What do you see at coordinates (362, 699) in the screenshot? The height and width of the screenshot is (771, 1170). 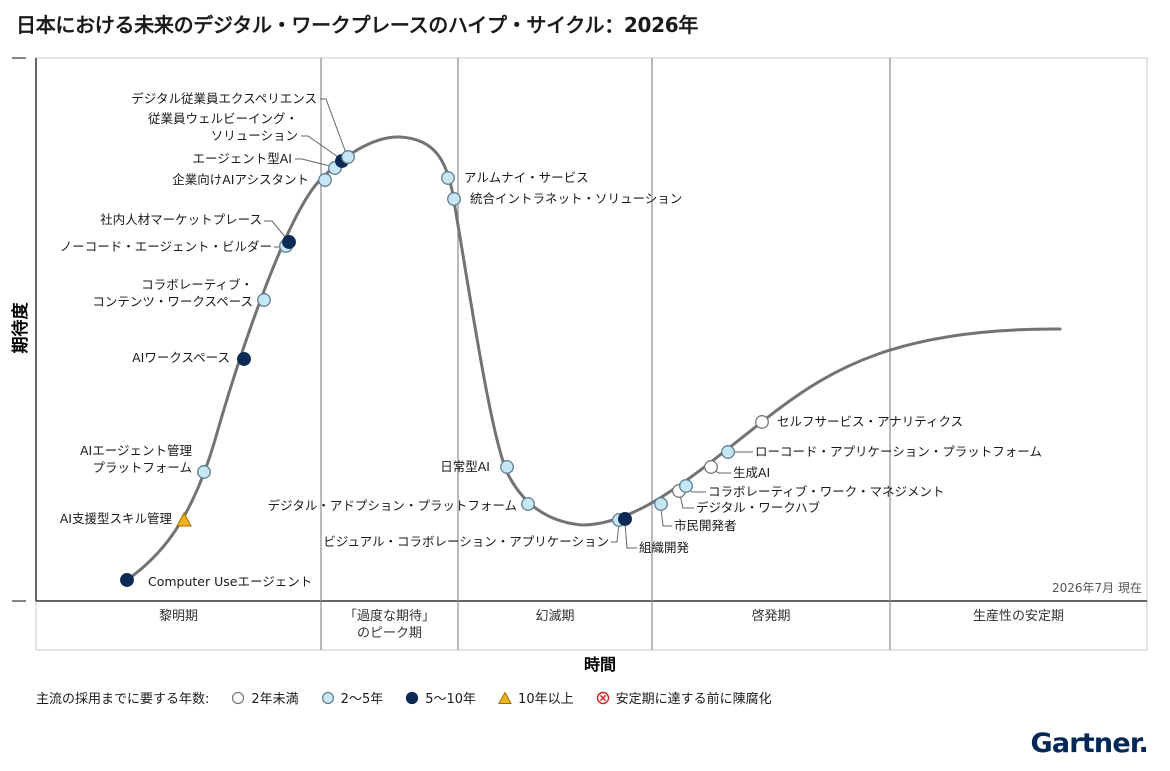 I see `legend-label: 2～5年` at bounding box center [362, 699].